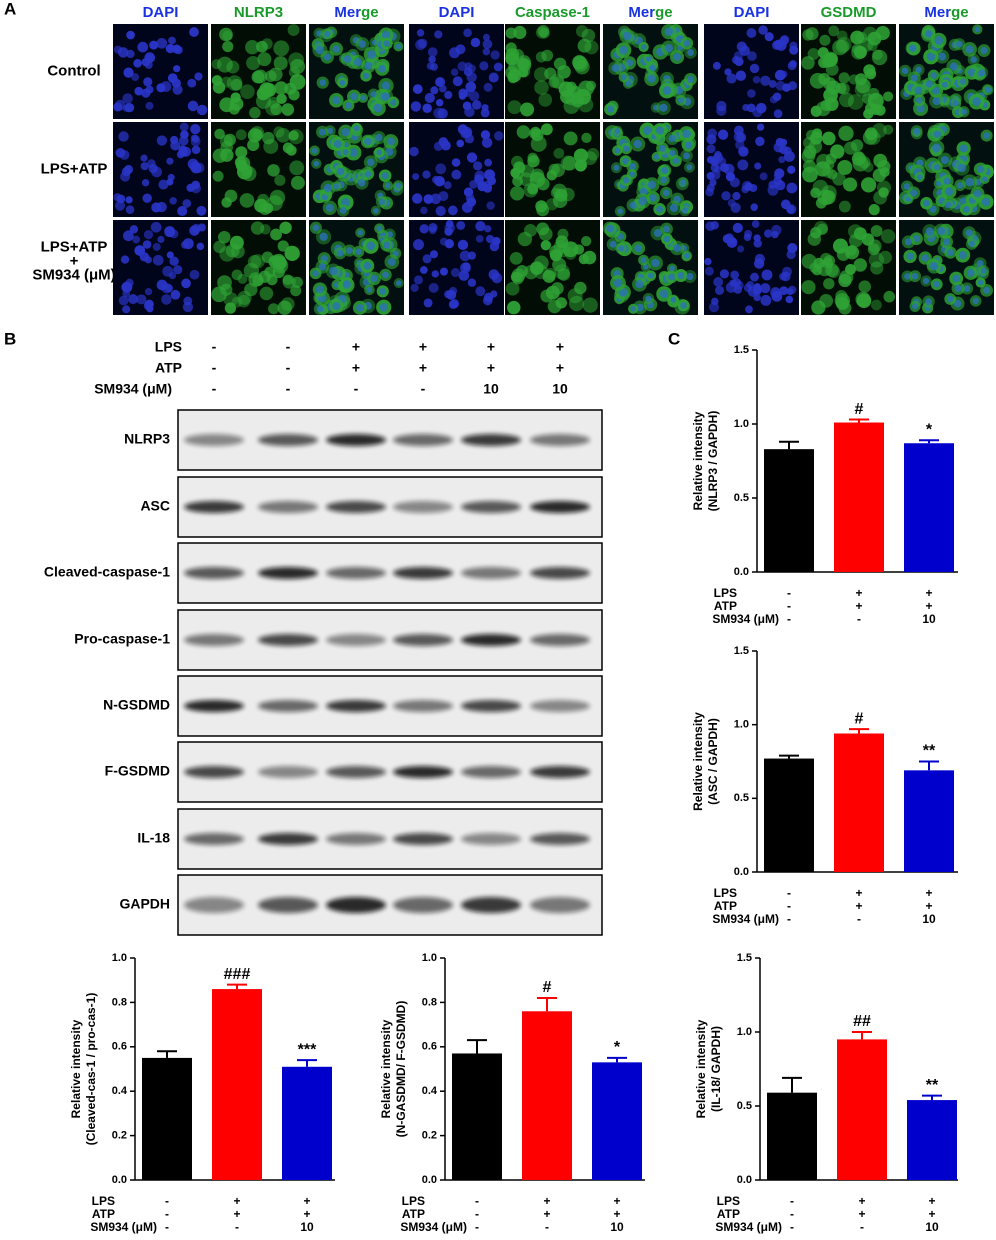  I want to click on blot-box, so click(390, 706).